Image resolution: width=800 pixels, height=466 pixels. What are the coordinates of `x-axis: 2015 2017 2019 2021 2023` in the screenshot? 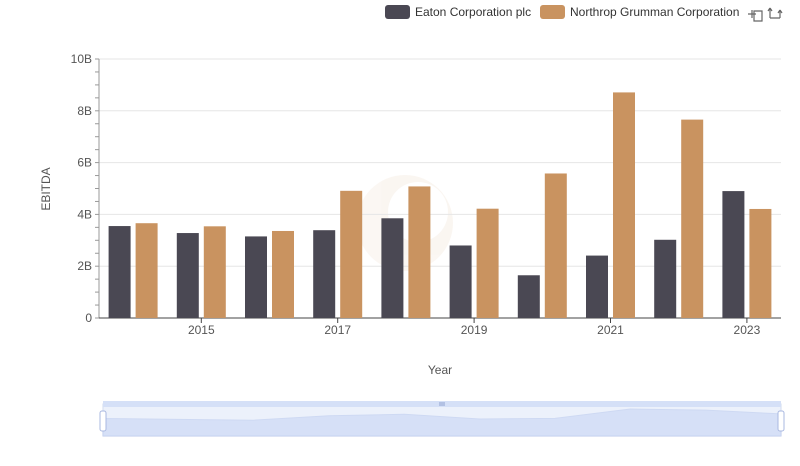 It's located at (440, 327).